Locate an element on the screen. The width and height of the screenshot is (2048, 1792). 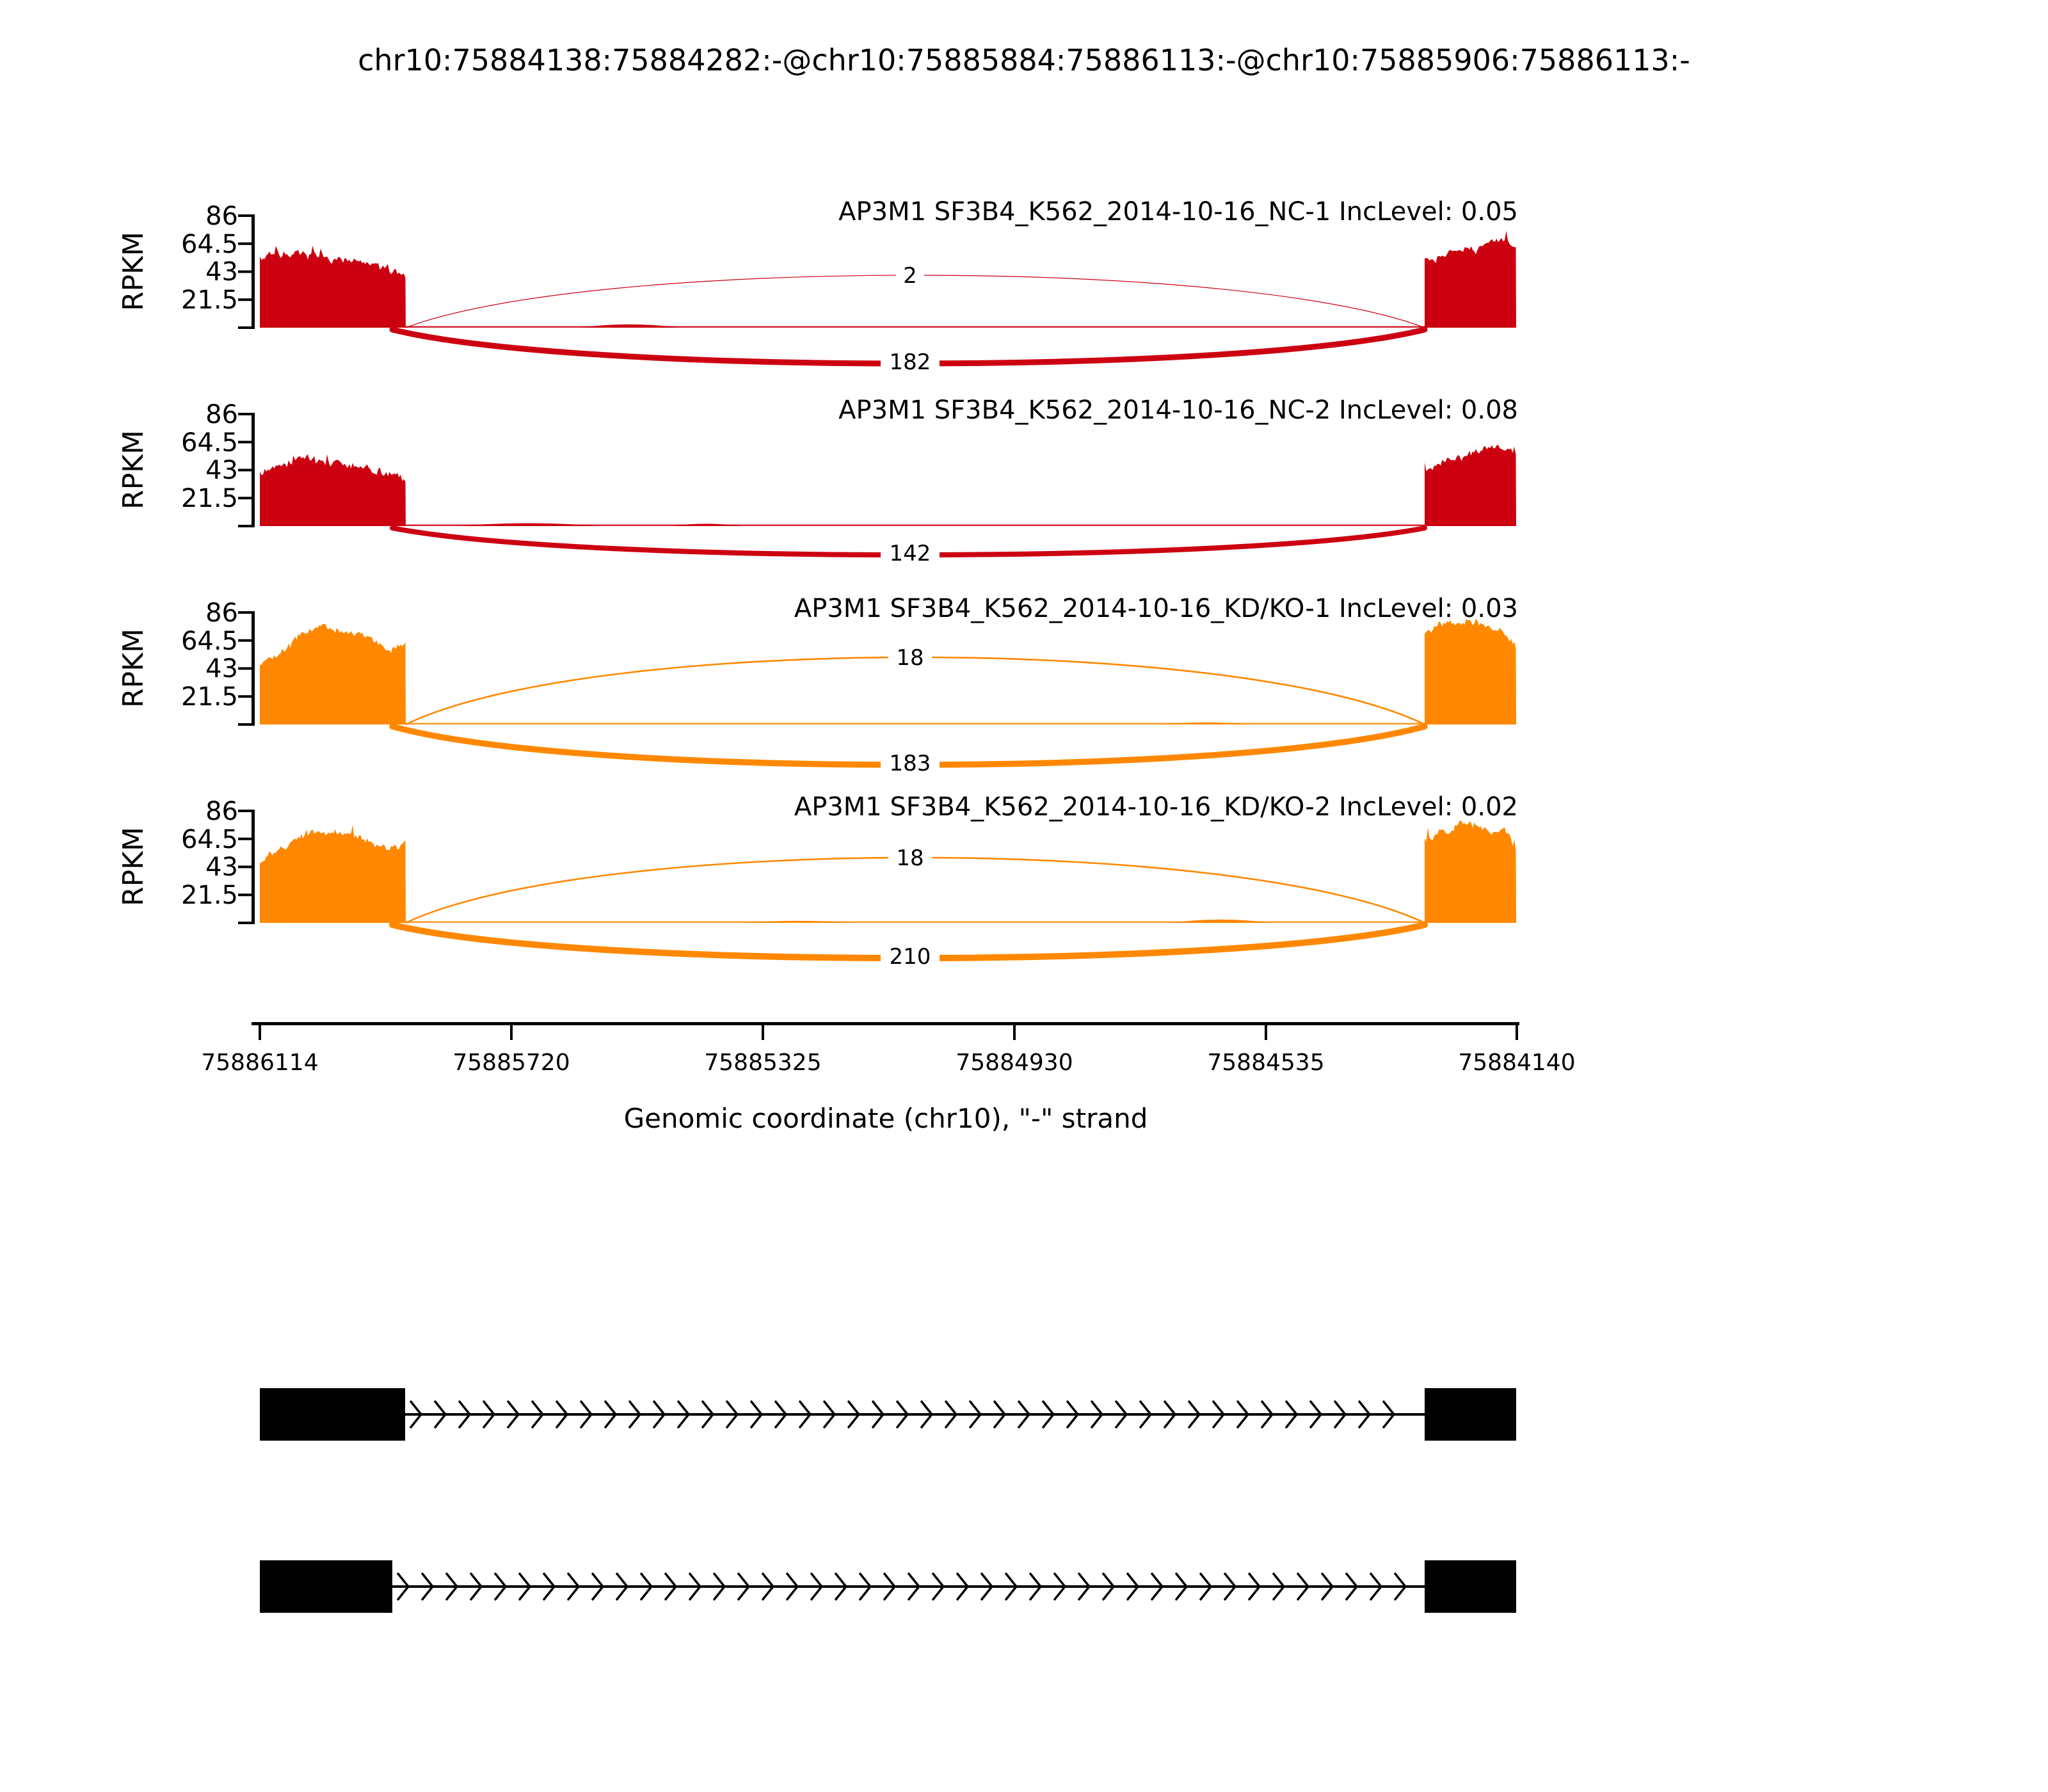
junction-count-label: 2 is located at coordinates (910, 276).